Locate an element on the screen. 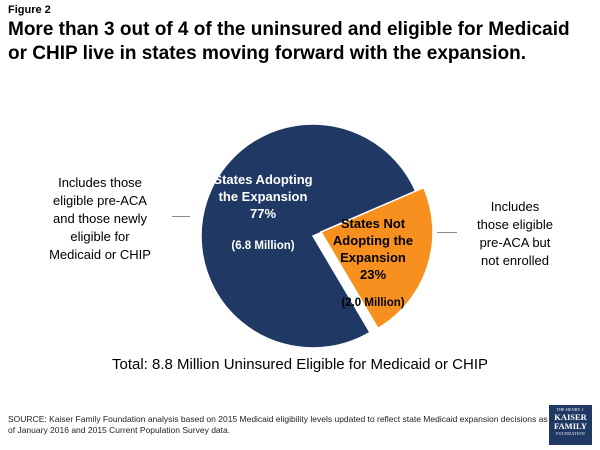 The height and width of the screenshot is (450, 600). annotation-left-line-1: Includes those is located at coordinates (100, 182).